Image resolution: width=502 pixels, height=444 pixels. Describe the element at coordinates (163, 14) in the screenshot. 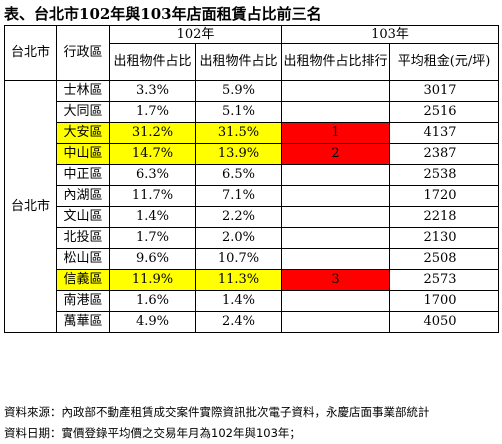

I see `table-title: 表、台北市102年與103年店面租賃占比前三名` at that location.